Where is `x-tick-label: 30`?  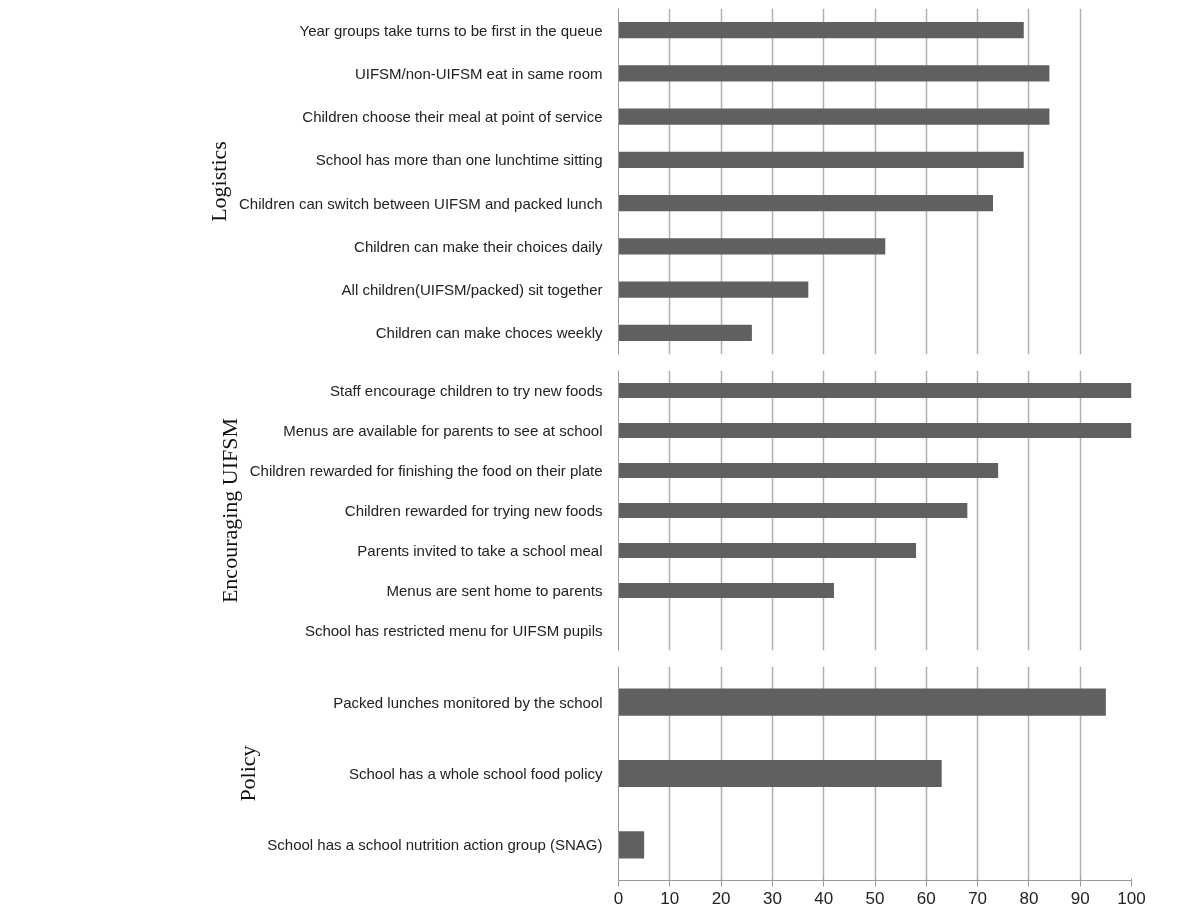 x-tick-label: 30 is located at coordinates (772, 898).